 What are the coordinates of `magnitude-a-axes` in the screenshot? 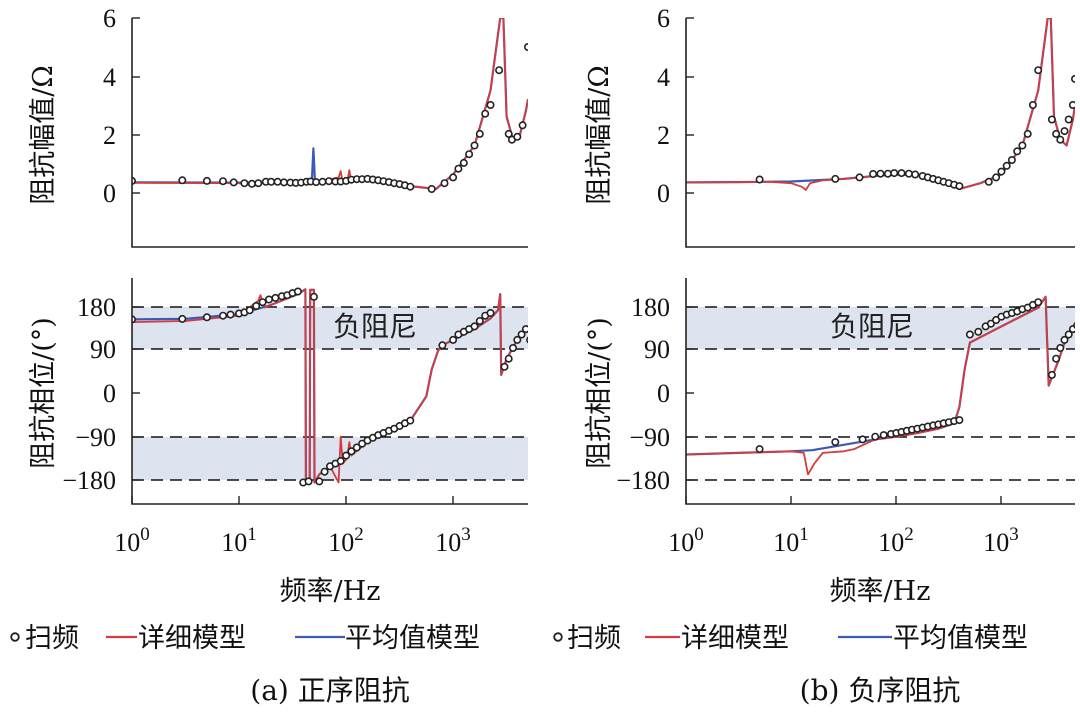 It's located at (329, 133).